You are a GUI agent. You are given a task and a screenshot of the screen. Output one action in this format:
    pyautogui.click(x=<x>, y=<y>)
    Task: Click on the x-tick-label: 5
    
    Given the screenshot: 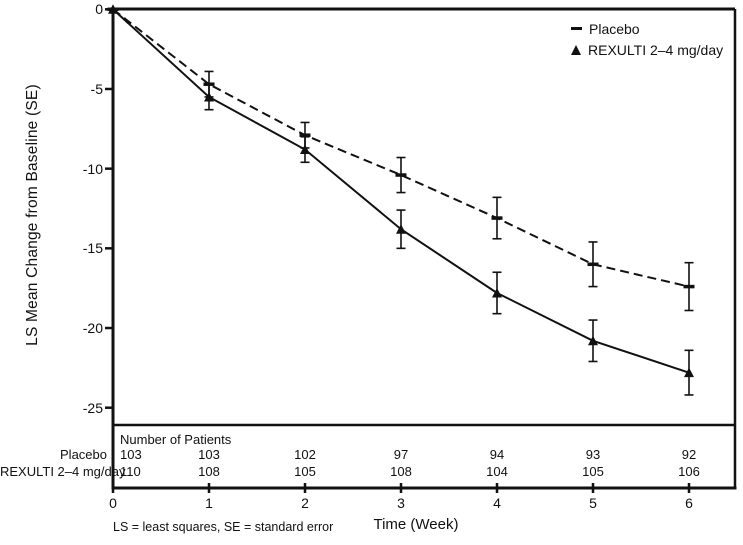 What is the action you would take?
    pyautogui.click(x=593, y=503)
    